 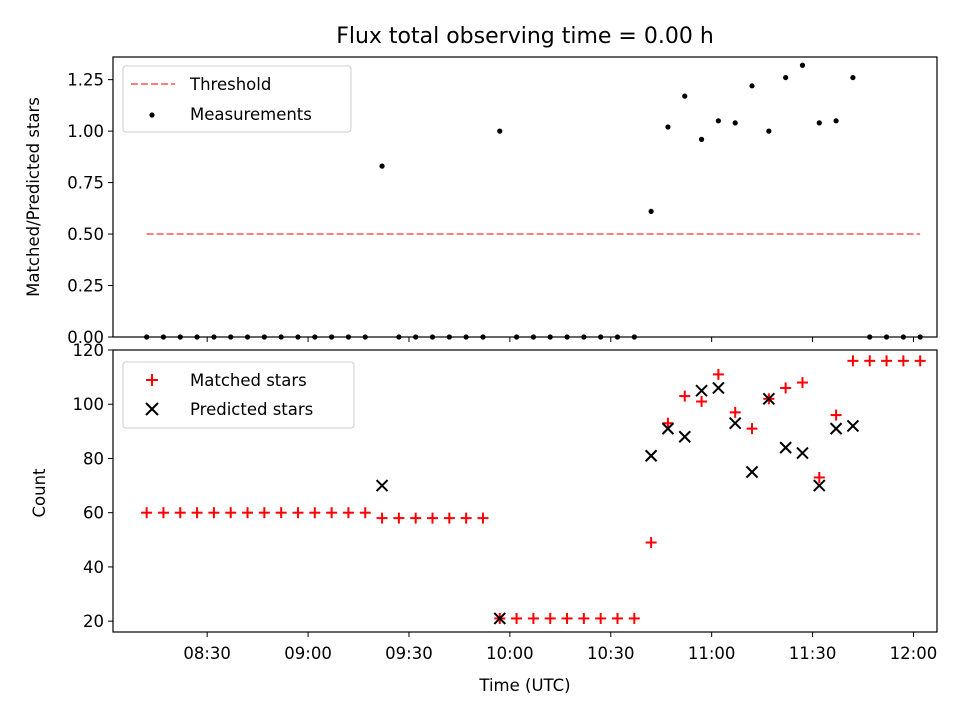 I want to click on bottom-y-tick-label: 120, so click(x=89, y=350).